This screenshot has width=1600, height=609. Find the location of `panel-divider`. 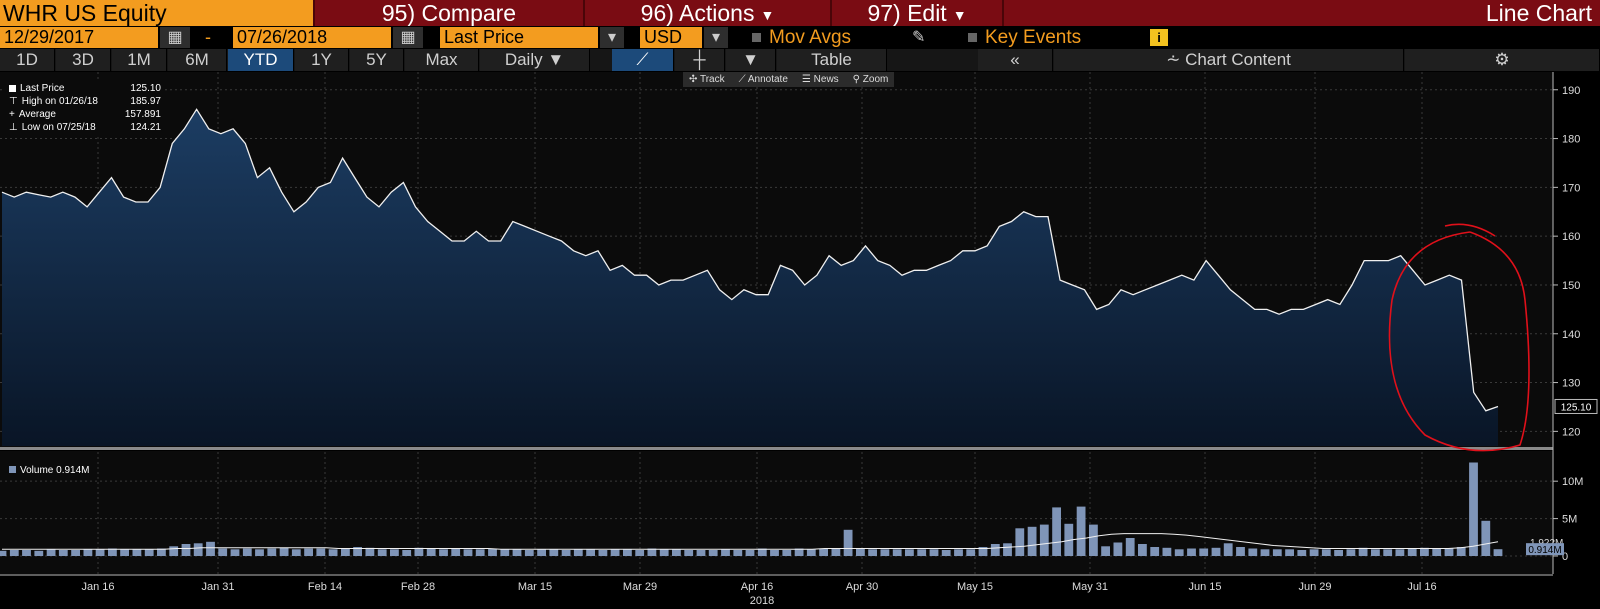

panel-divider is located at coordinates (776, 448).